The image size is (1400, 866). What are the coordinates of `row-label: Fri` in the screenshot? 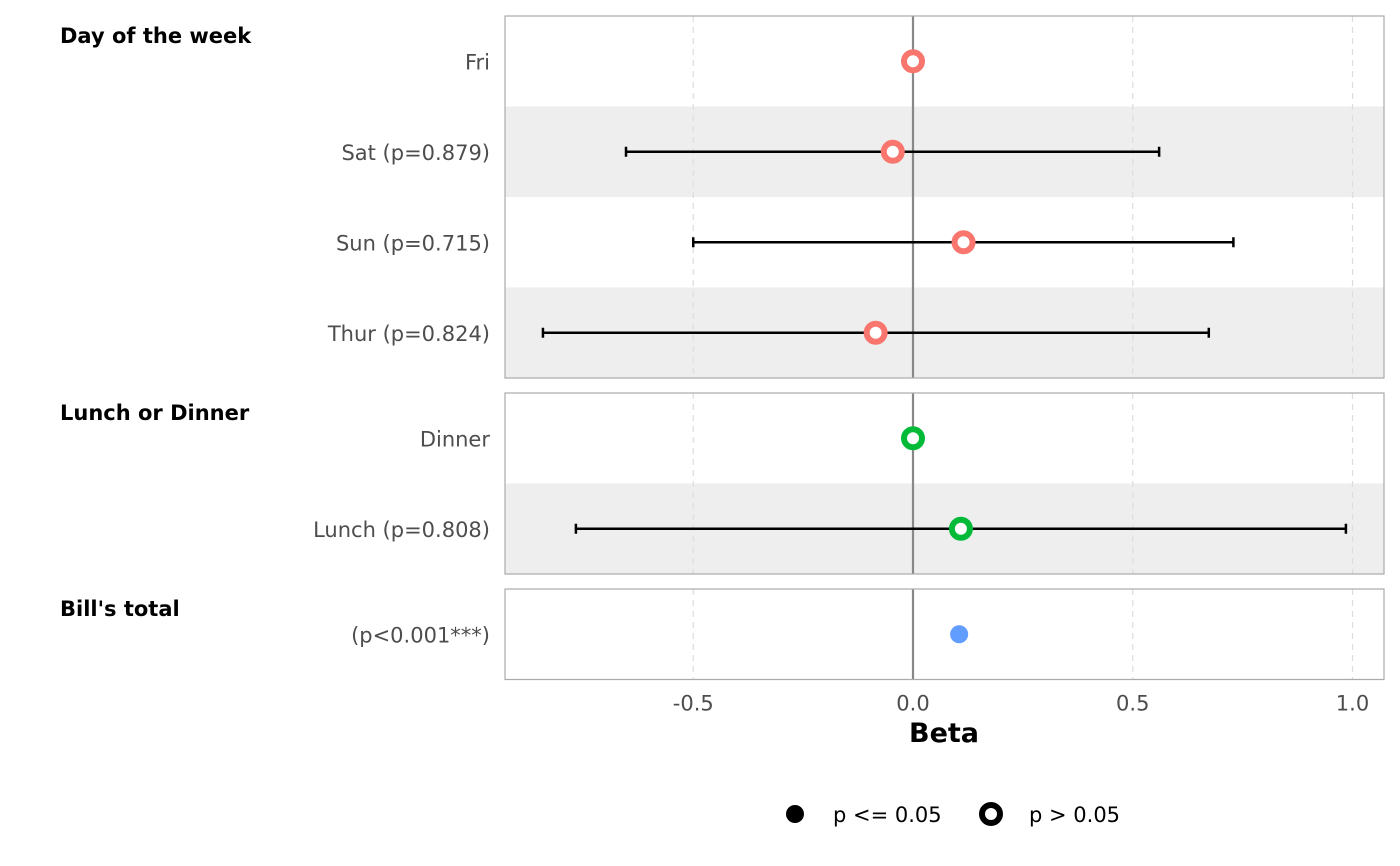 It's located at (477, 62).